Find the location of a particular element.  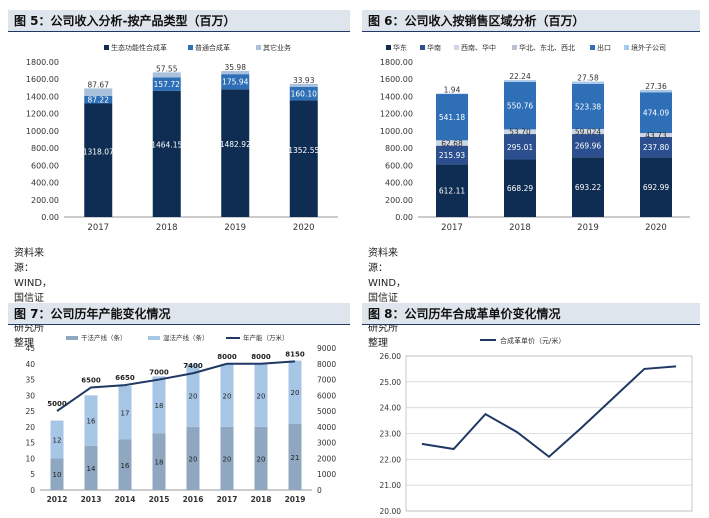

data-label: 1482.92 is located at coordinates (235, 144).